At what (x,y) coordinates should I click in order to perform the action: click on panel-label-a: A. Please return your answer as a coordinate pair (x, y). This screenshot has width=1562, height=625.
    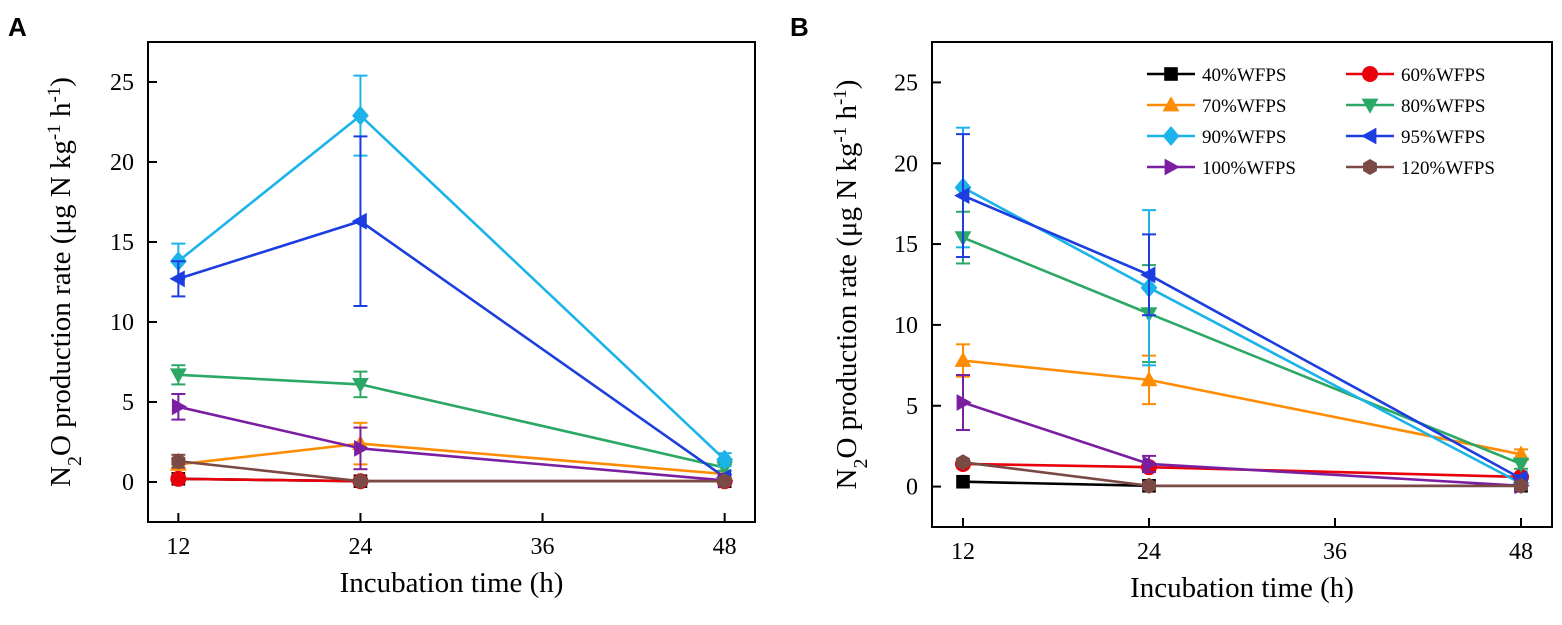
    Looking at the image, I should click on (17, 27).